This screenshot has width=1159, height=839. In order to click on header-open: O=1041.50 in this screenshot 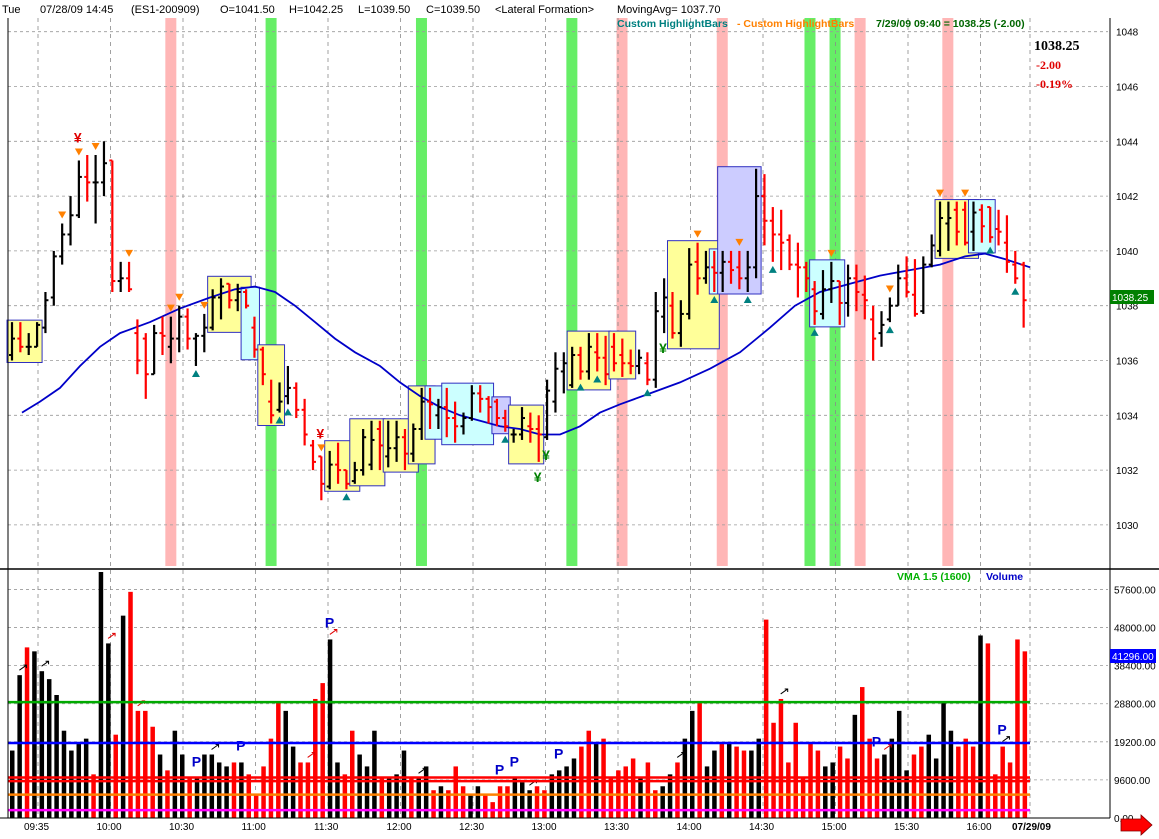, I will do `click(247, 10)`.